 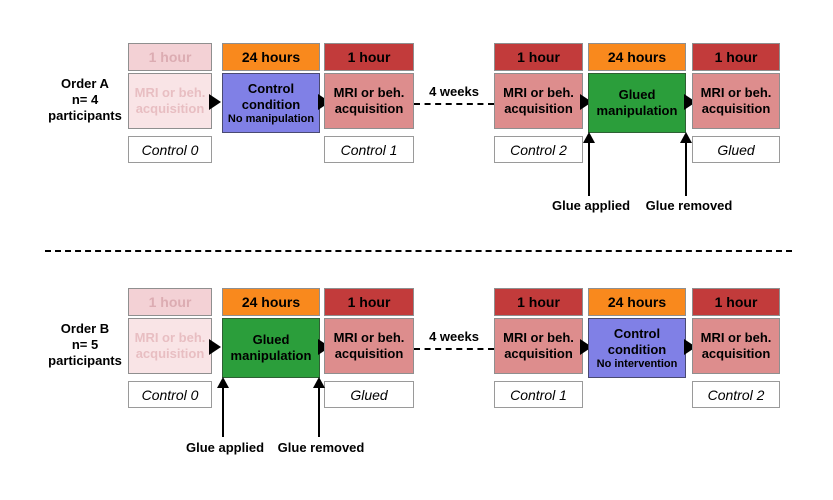 I want to click on order-b-participants: participants, so click(x=85, y=360).